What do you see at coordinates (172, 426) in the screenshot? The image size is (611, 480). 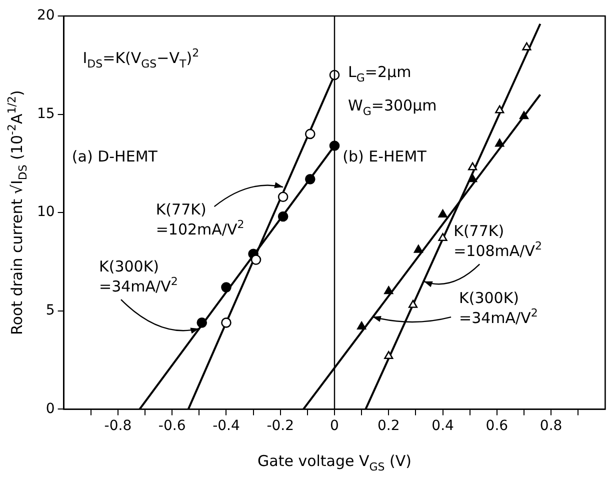 I see `x-tick-label: -0.6` at bounding box center [172, 426].